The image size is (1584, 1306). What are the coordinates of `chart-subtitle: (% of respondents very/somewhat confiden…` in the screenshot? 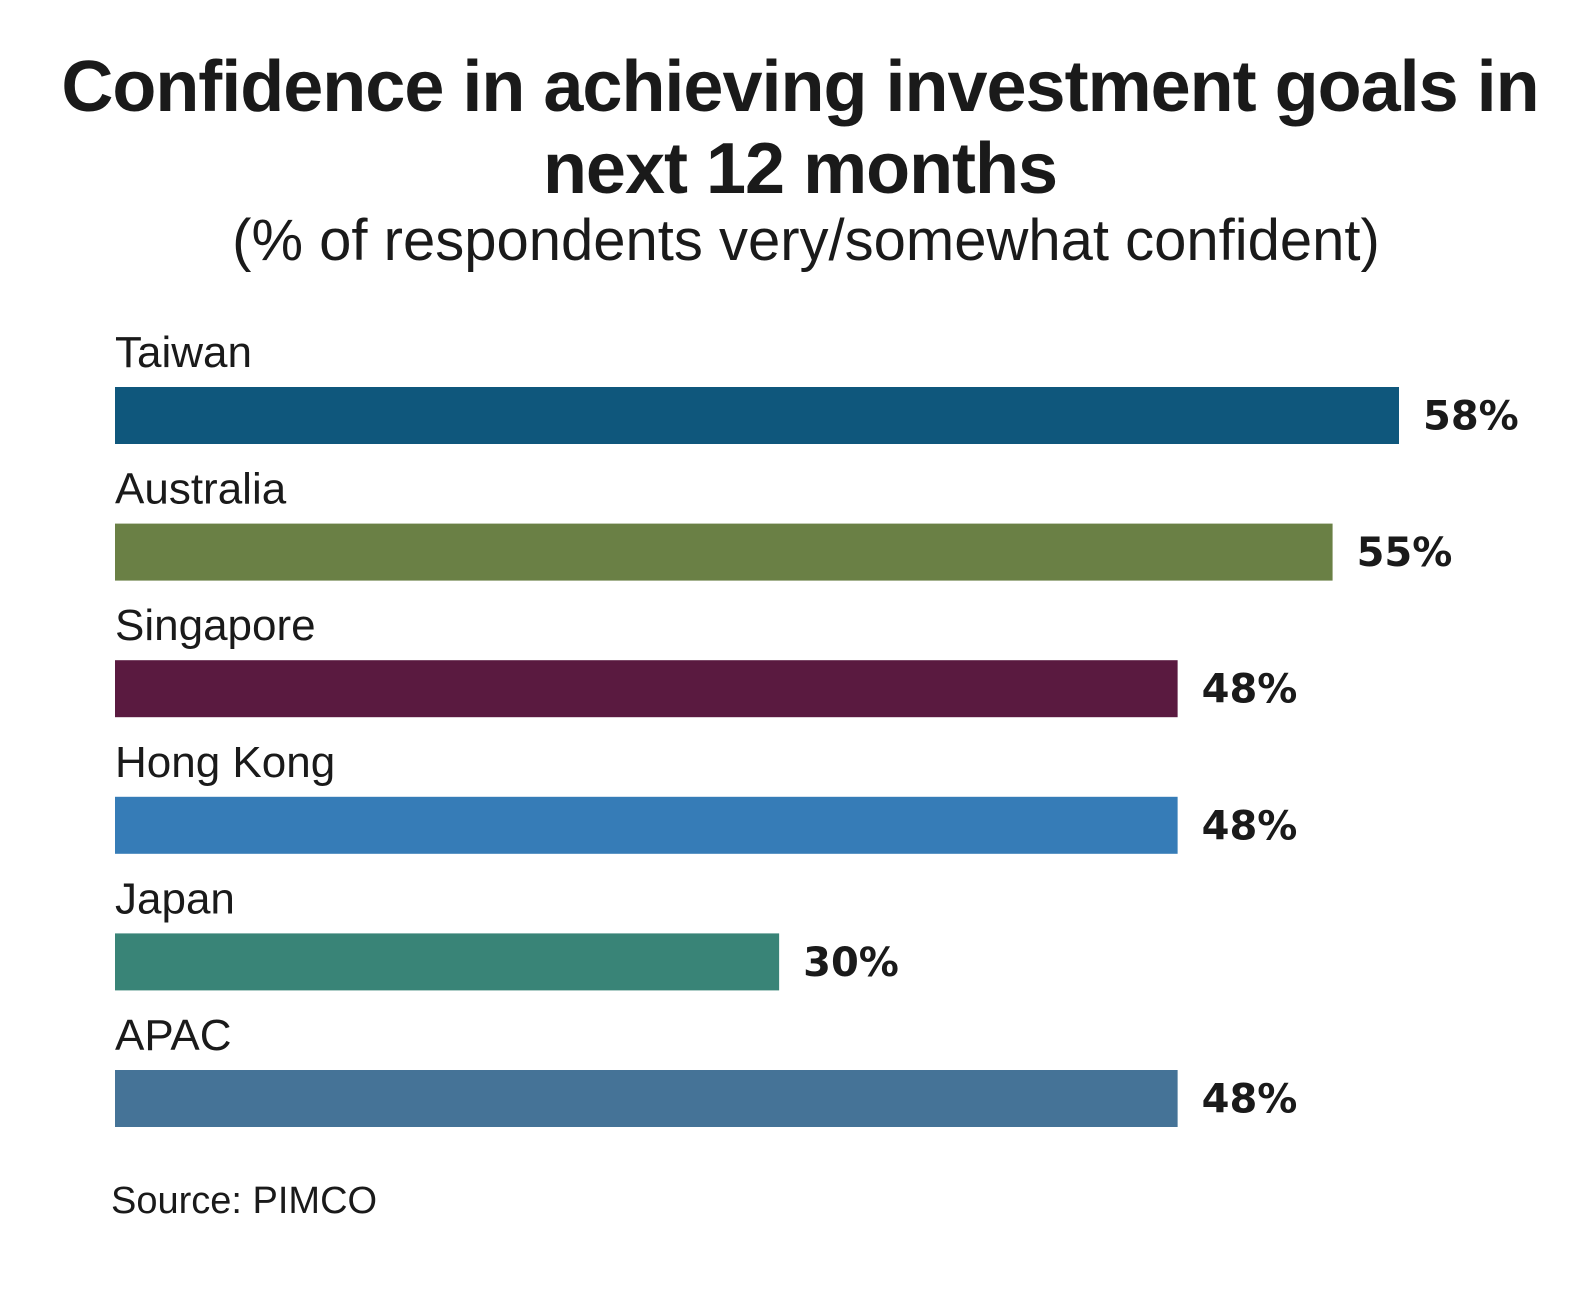 It's located at (806, 240).